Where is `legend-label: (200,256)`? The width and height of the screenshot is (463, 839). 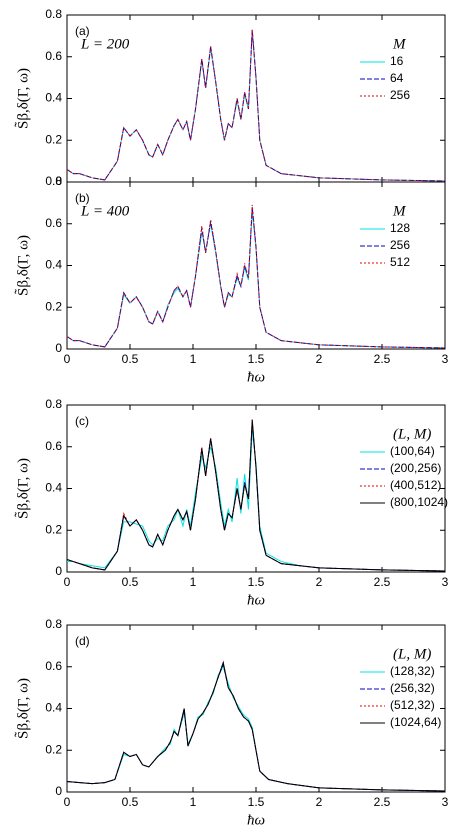 legend-label: (200,256) is located at coordinates (415, 468).